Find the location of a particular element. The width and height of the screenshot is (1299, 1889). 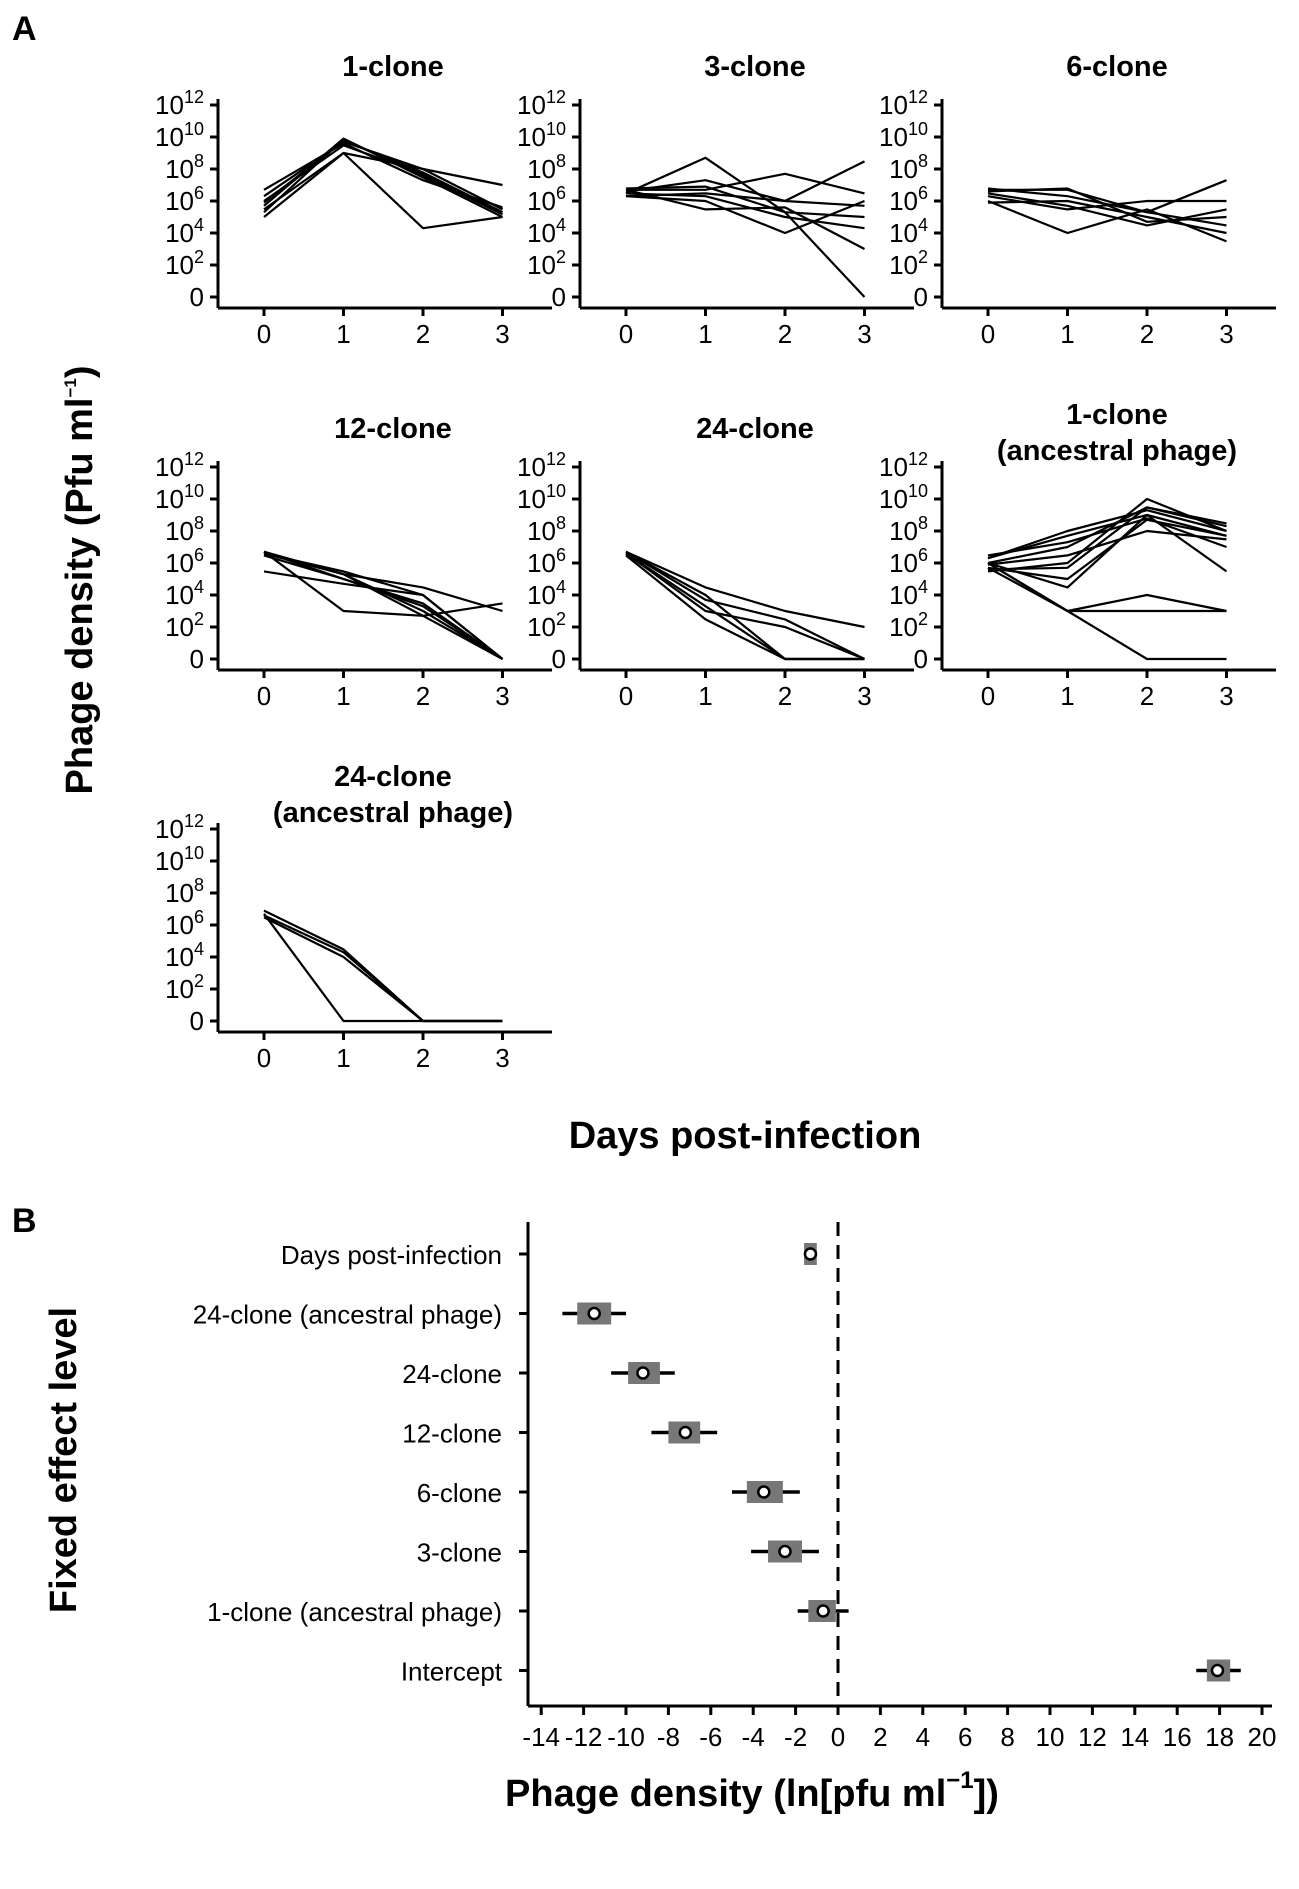

forest-x-tick-label: -10 is located at coordinates (626, 1737).